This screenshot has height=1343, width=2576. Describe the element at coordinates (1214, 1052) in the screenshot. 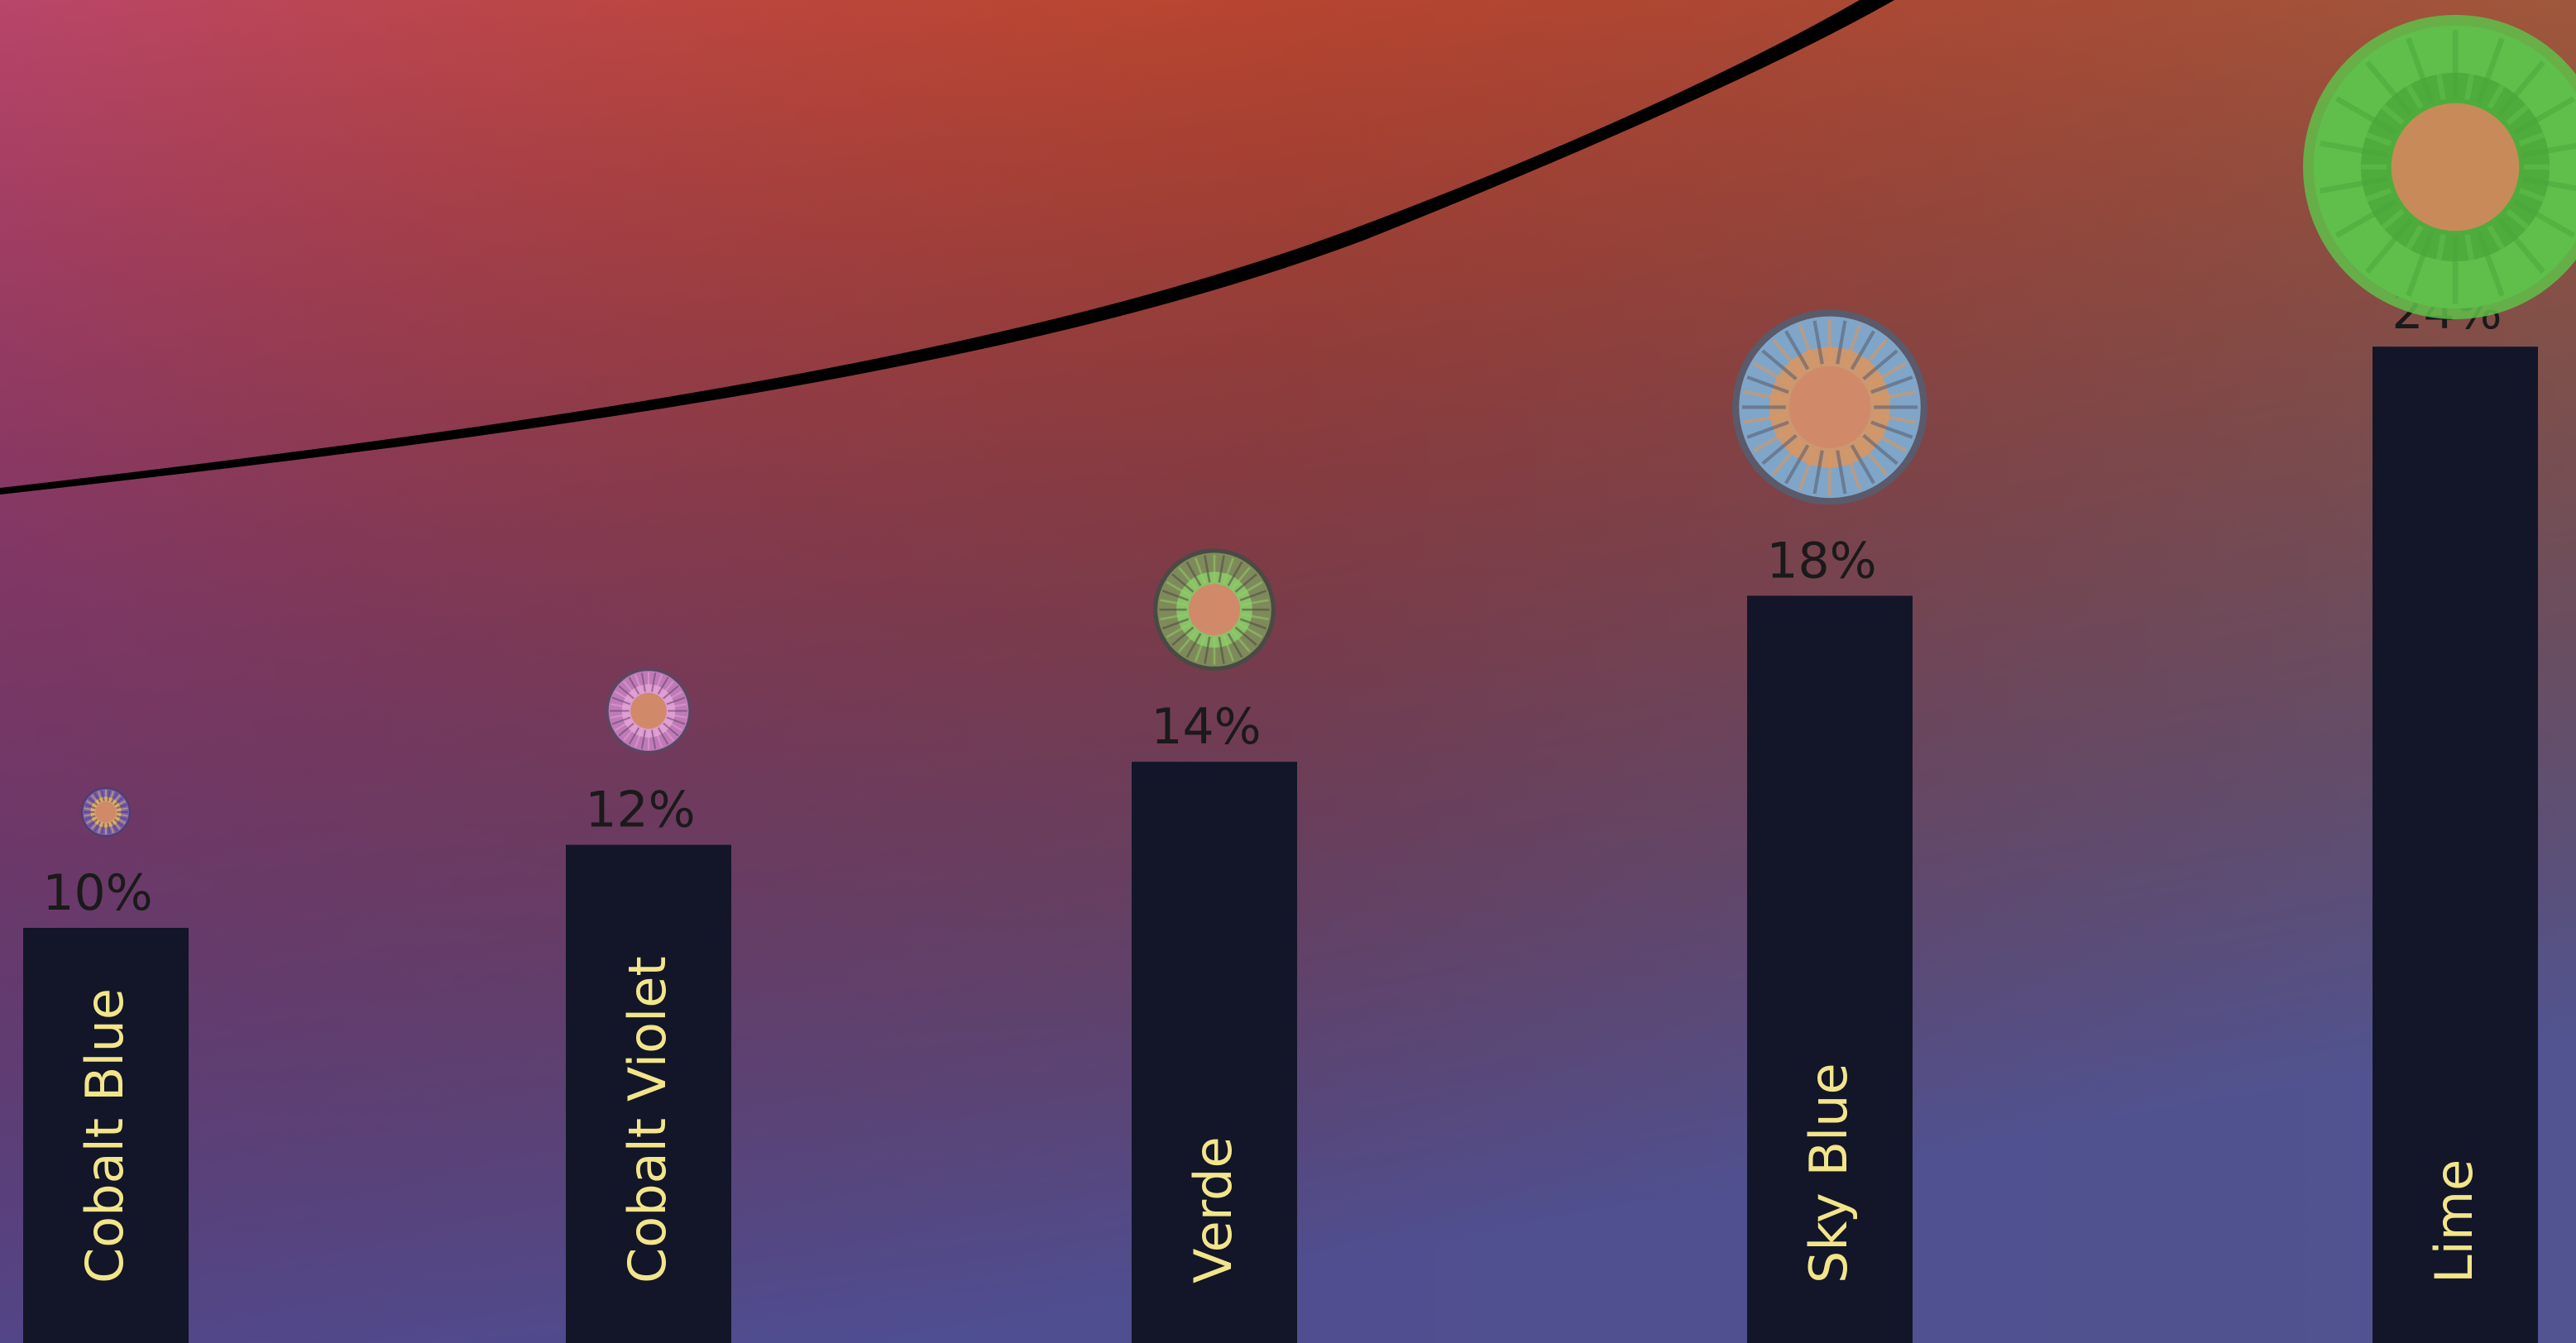

I see `bar-verde` at that location.